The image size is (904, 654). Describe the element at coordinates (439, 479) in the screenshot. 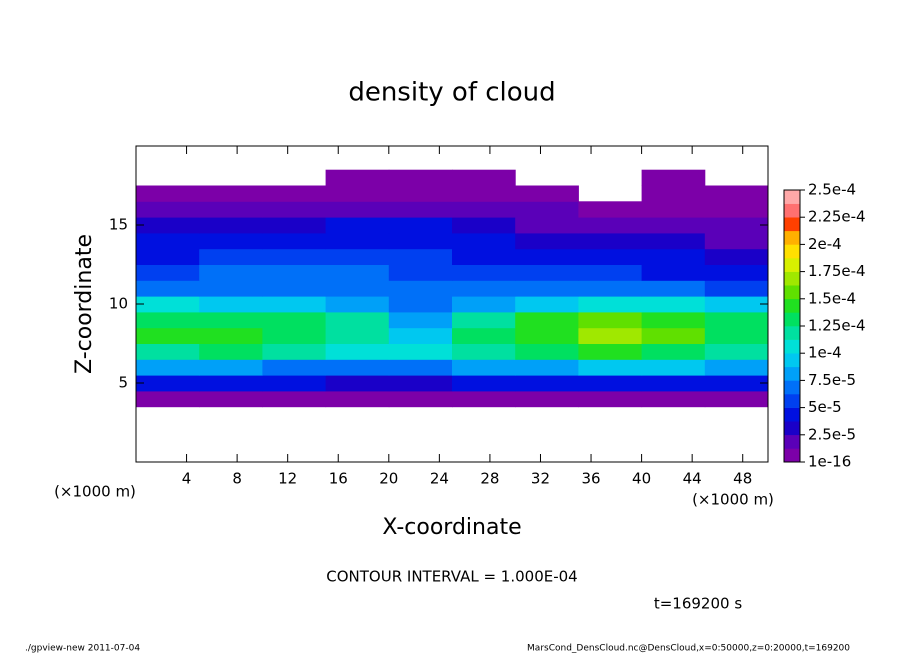

I see `x-tick-label: 24` at that location.